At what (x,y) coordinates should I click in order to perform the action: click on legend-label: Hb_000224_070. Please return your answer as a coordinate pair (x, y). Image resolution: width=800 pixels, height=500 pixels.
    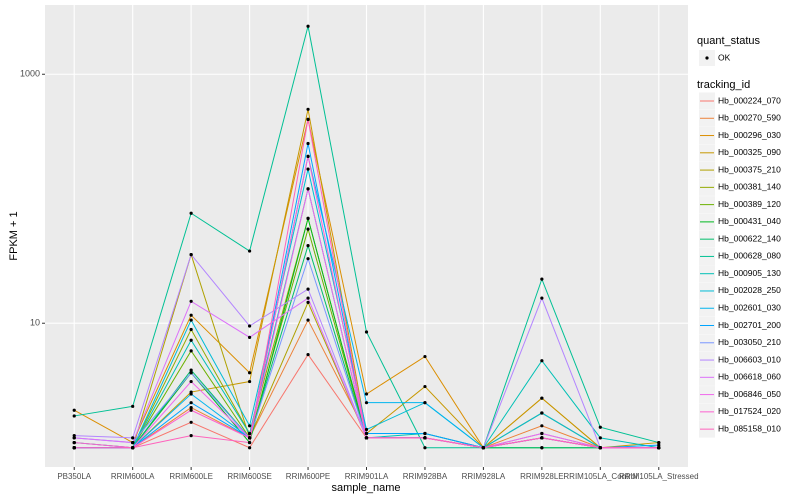
    Looking at the image, I should click on (749, 100).